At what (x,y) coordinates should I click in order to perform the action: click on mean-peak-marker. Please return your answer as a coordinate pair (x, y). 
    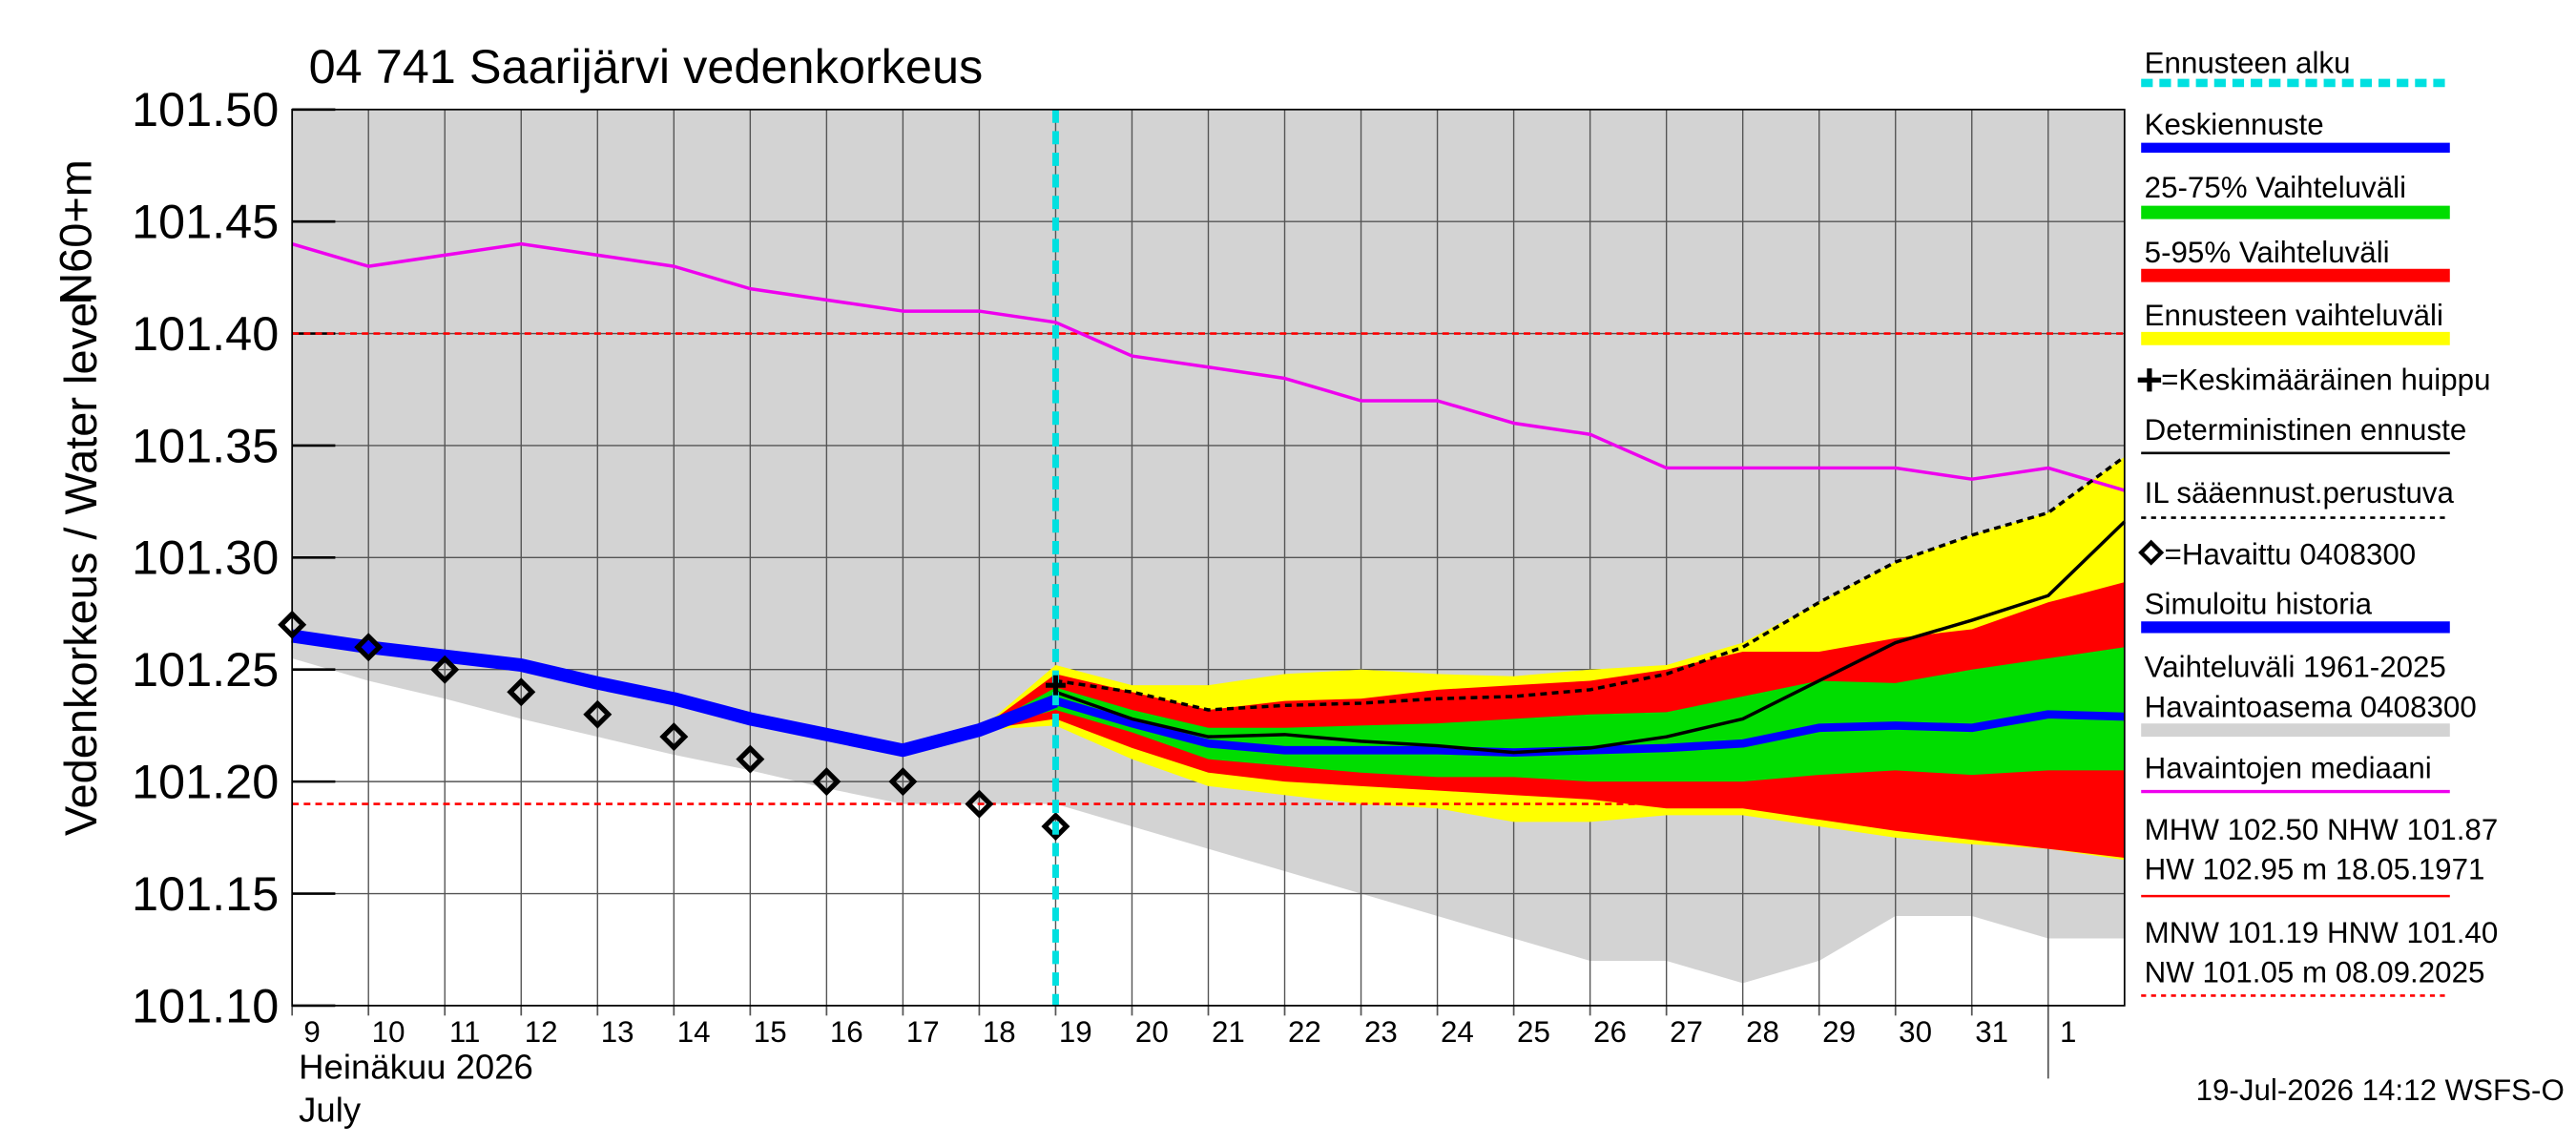
    Looking at the image, I should click on (1056, 685).